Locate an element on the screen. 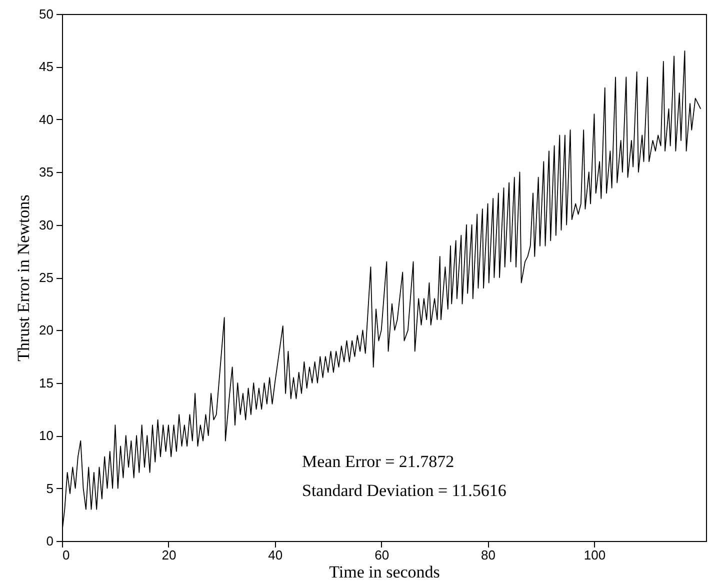 Image resolution: width=709 pixels, height=582 pixels. x-tick-label: 20 is located at coordinates (169, 555).